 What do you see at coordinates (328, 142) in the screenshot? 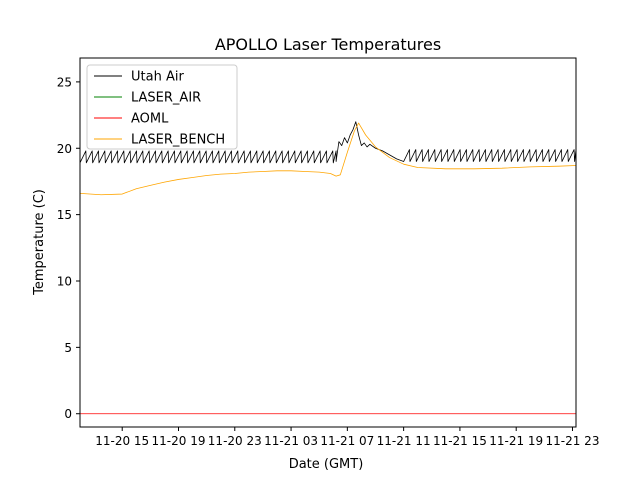
I see `series-line-utah-air` at bounding box center [328, 142].